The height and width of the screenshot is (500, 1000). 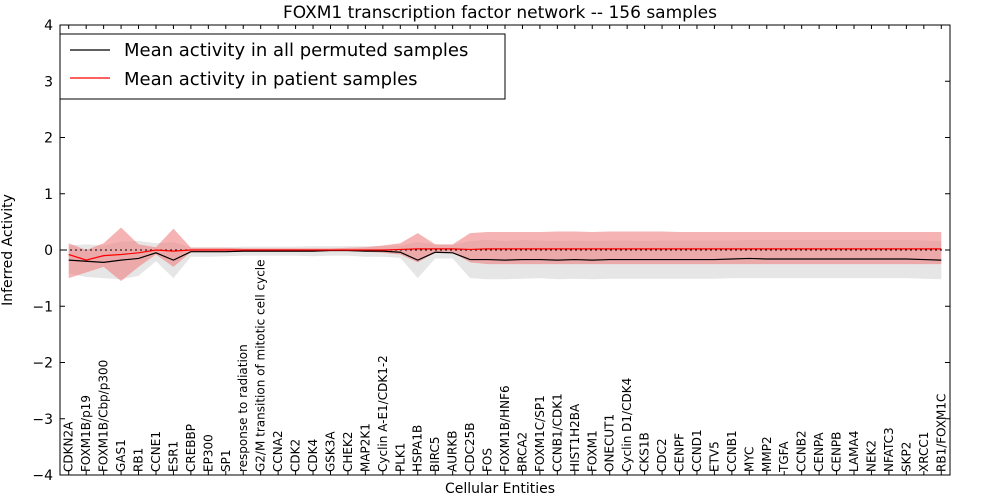 I want to click on x-category-label: PLK1, so click(x=400, y=457).